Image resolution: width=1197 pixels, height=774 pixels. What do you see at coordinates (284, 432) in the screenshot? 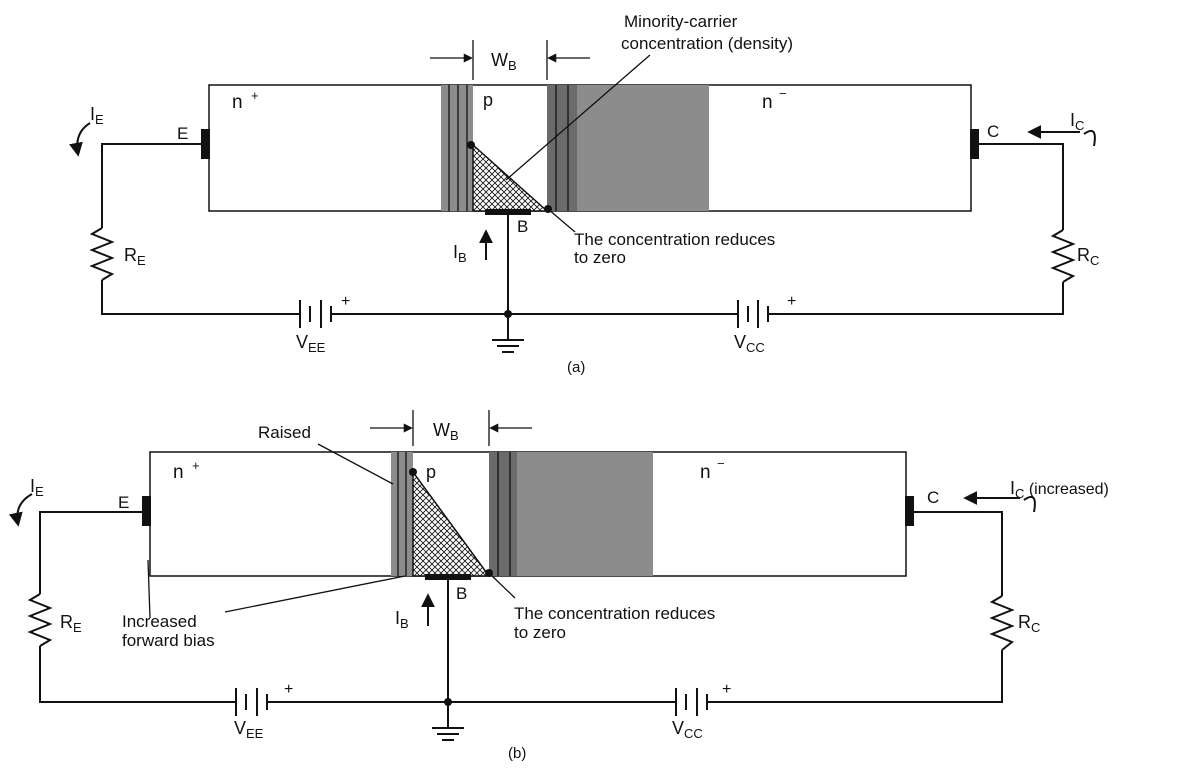
I see `raised-label-b: Raised` at bounding box center [284, 432].